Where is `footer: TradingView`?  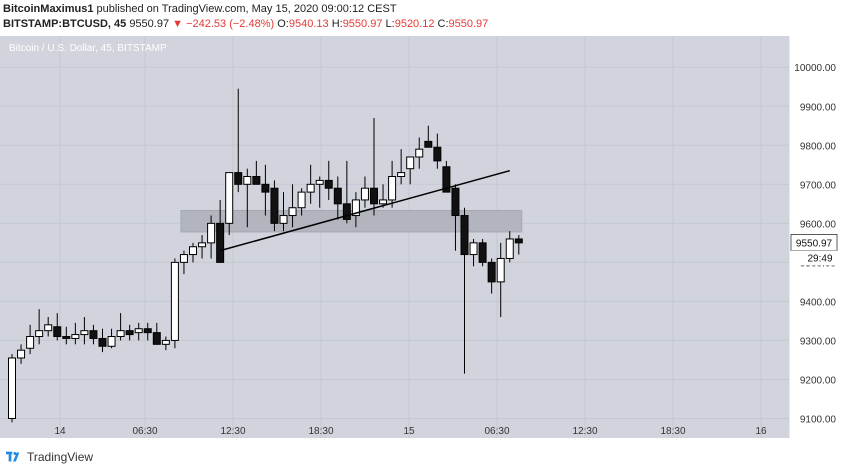
footer: TradingView is located at coordinates (49, 457).